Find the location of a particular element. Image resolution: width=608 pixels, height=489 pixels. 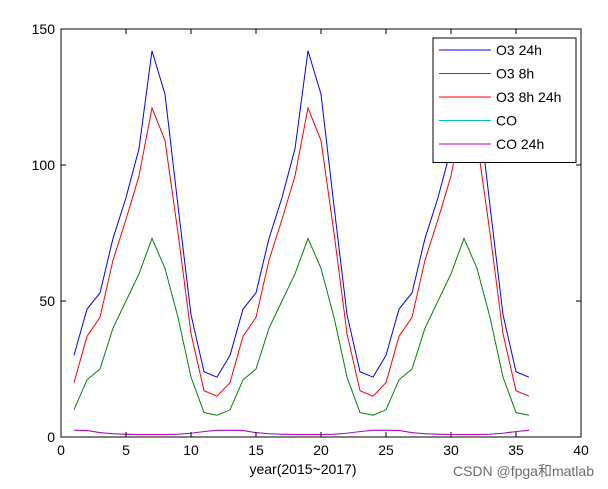

x-tick-label: 30 is located at coordinates (451, 450).